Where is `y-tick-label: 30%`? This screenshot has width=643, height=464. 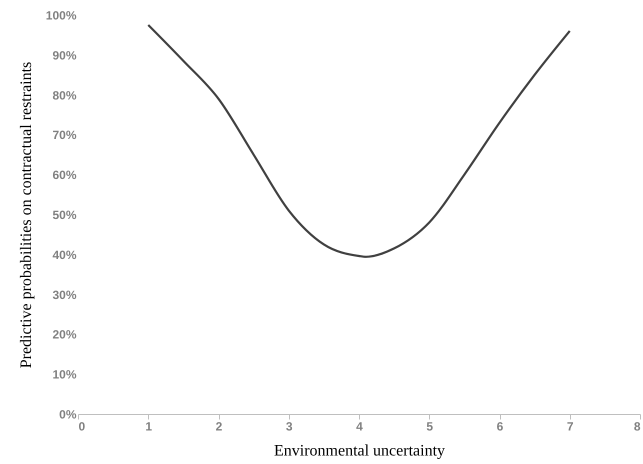
y-tick-label: 30% is located at coordinates (64, 295).